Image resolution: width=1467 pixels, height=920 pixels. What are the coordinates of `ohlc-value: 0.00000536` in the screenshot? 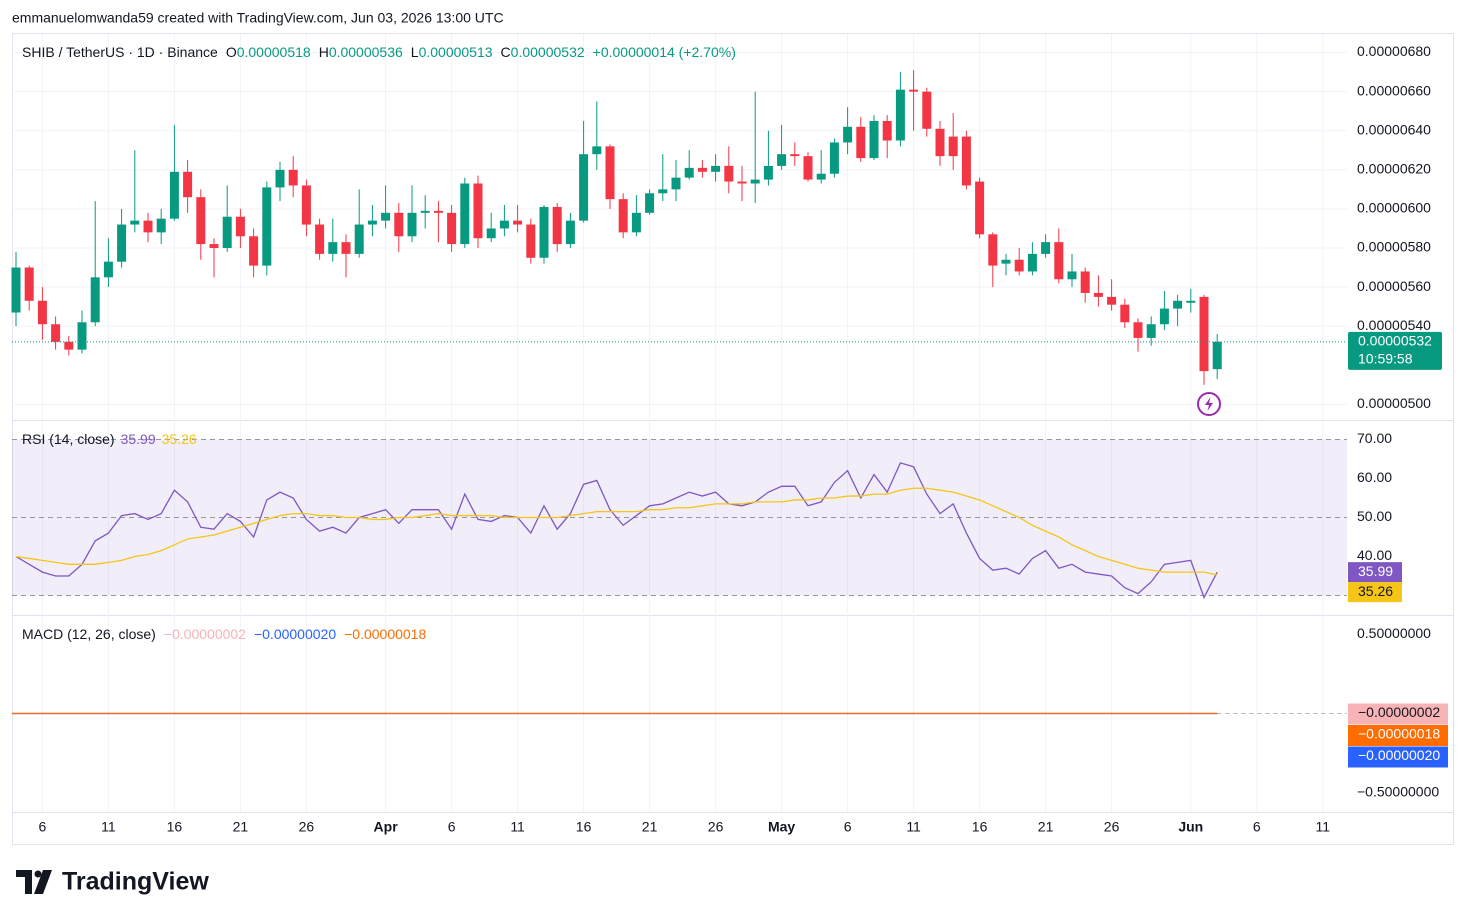 It's located at (366, 52).